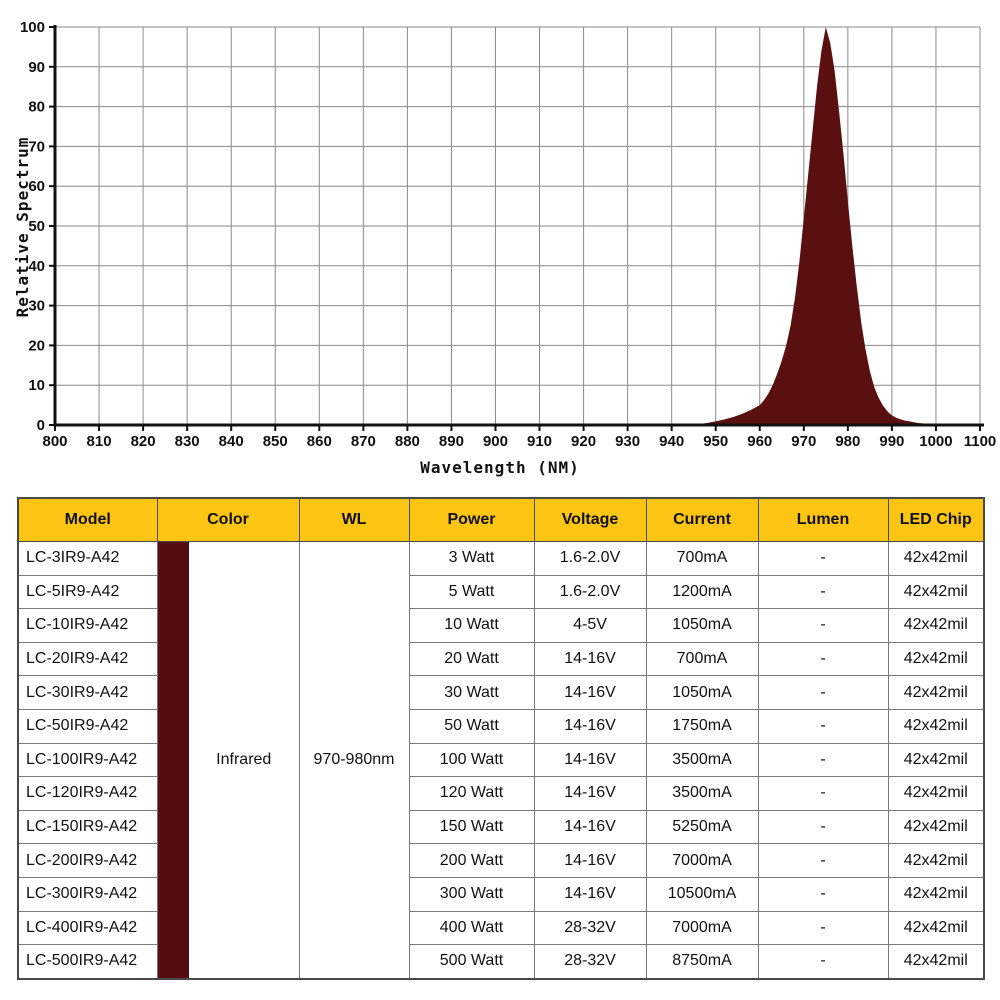 This screenshot has height=1000, width=1000. I want to click on y-tick-label: 10, so click(36, 385).